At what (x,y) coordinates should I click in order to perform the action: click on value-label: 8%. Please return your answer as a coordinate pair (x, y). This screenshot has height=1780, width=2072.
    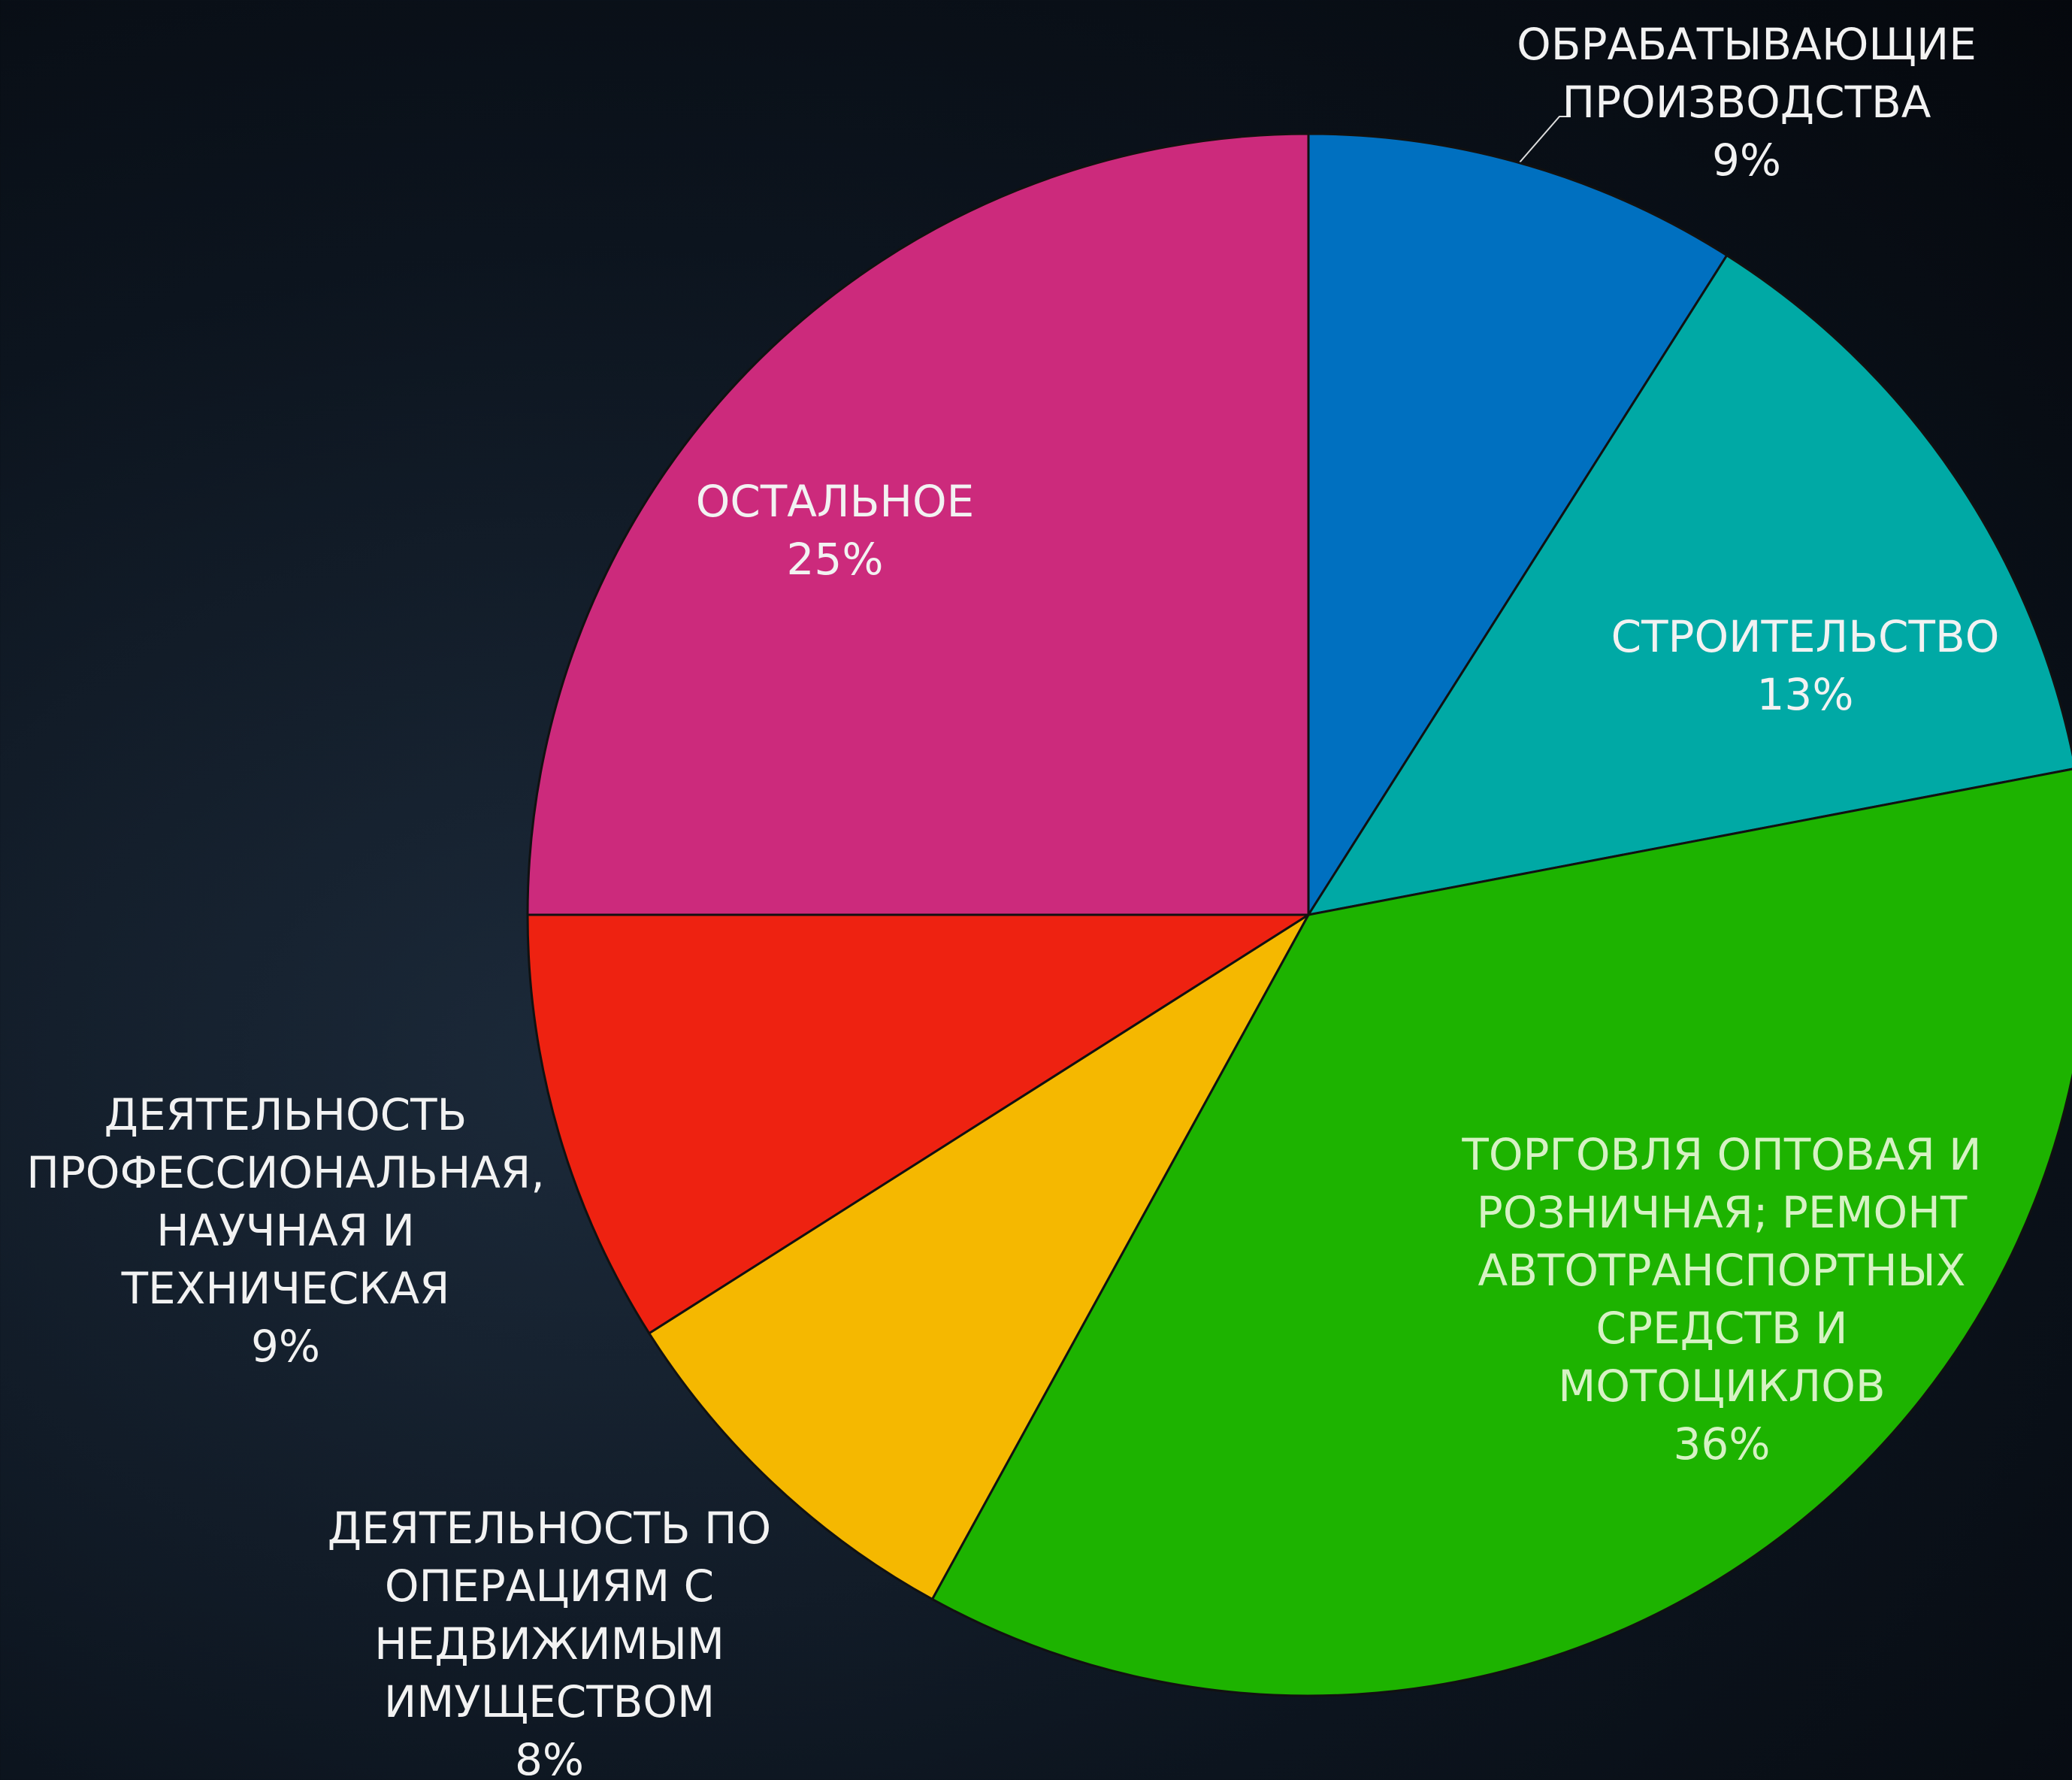
    Looking at the image, I should click on (549, 1757).